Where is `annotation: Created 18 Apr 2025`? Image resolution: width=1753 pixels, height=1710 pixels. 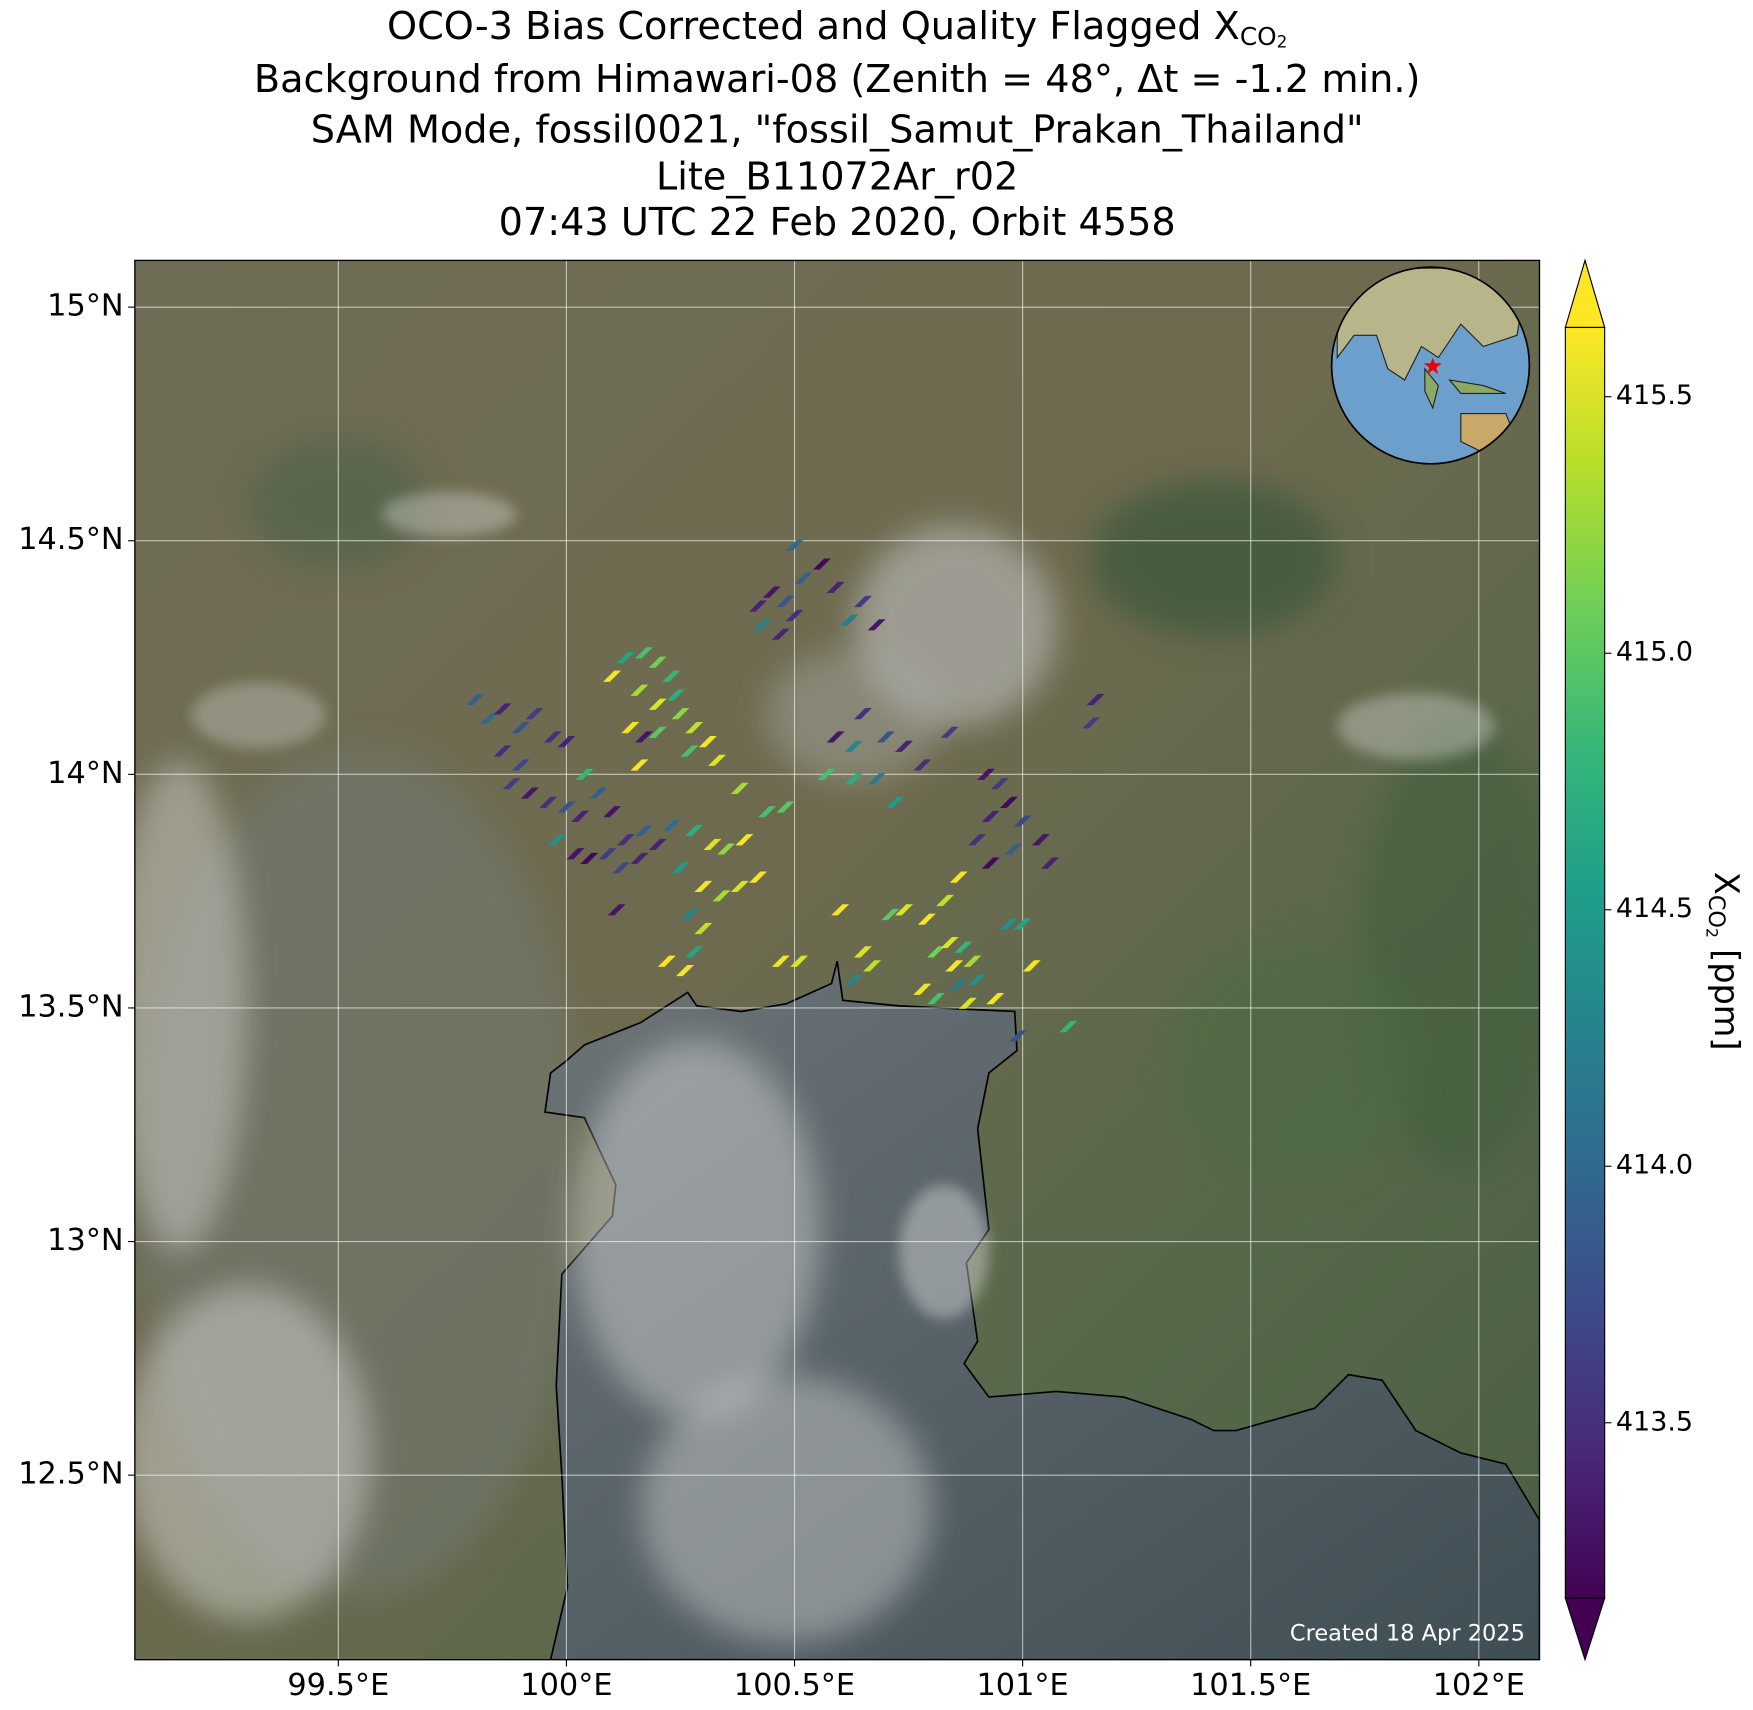
annotation: Created 18 Apr 2025 is located at coordinates (1407, 1634).